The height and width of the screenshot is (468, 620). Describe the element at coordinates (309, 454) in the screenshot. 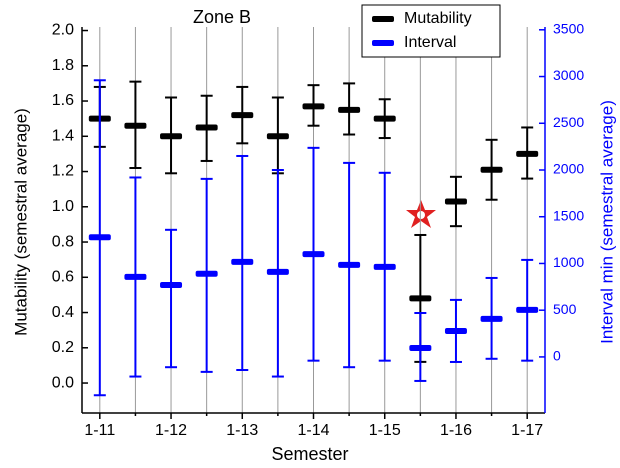

I see `x-axis-label: Semester` at that location.